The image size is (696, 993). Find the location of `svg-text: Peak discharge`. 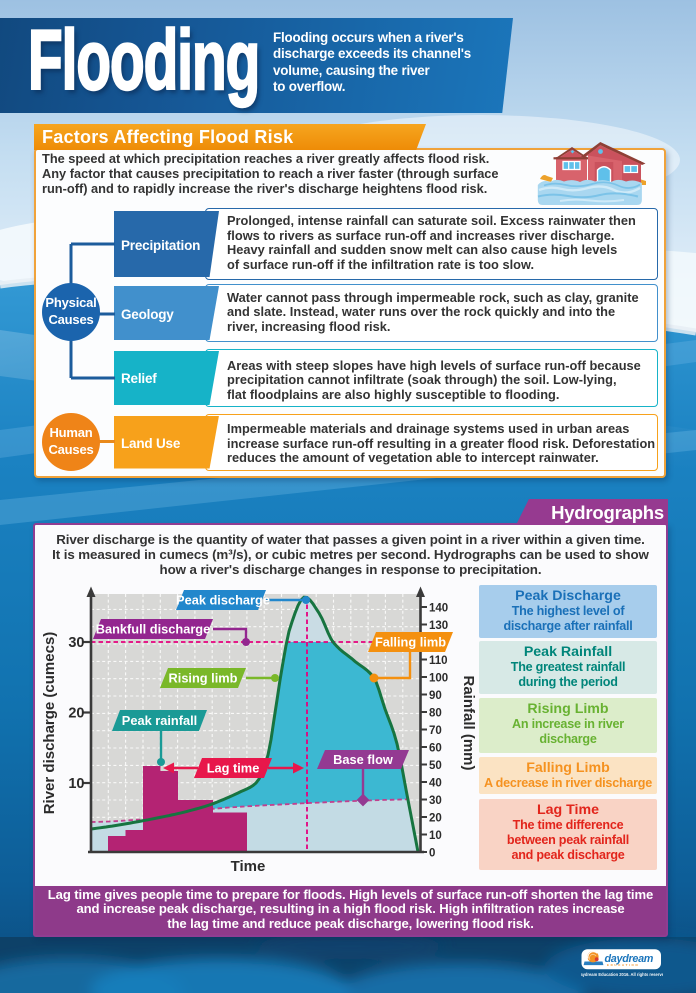

svg-text: Peak discharge is located at coordinates (223, 600).